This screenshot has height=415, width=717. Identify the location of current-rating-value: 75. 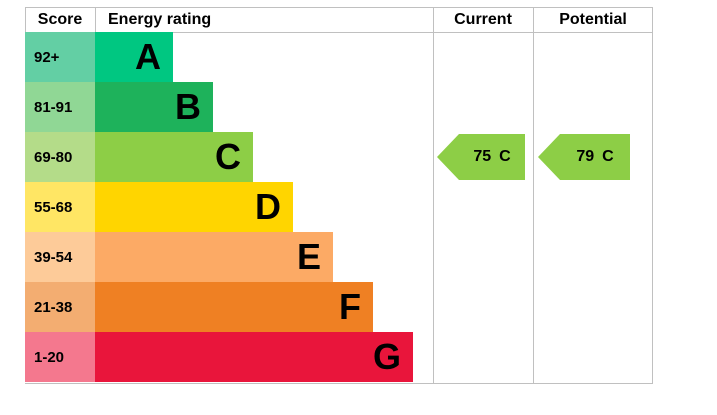
(482, 156).